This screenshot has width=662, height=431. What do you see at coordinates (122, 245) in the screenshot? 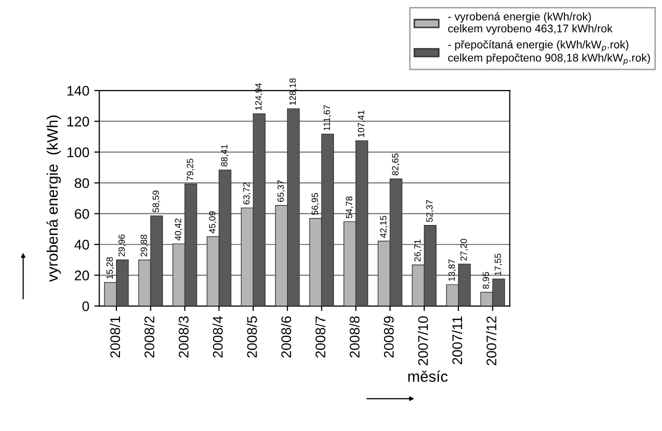
I see `data-label: 29,96` at bounding box center [122, 245].